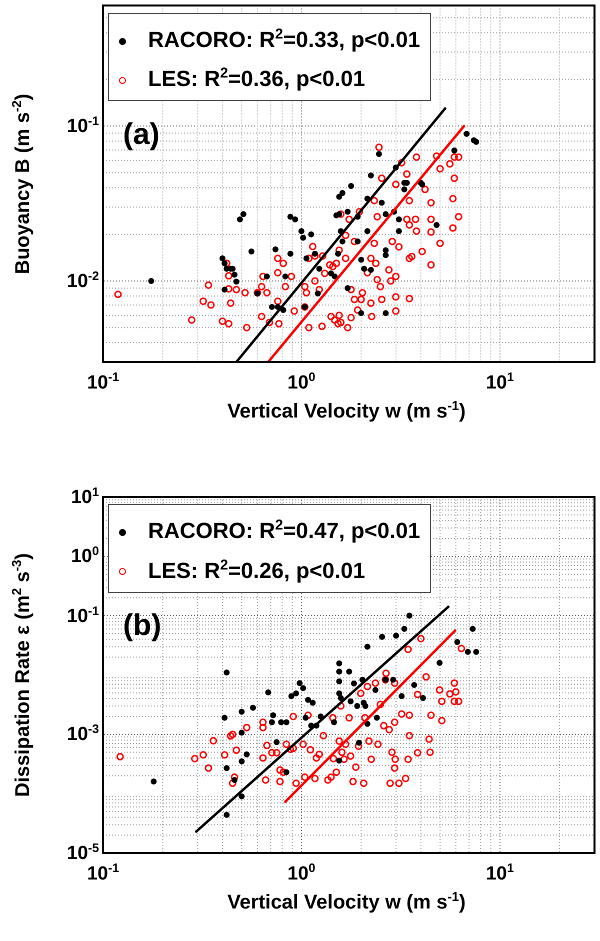 This screenshot has width=600, height=941. Describe the element at coordinates (82, 281) in the screenshot. I see `y-tick-label: 10$^{-2}$` at that location.